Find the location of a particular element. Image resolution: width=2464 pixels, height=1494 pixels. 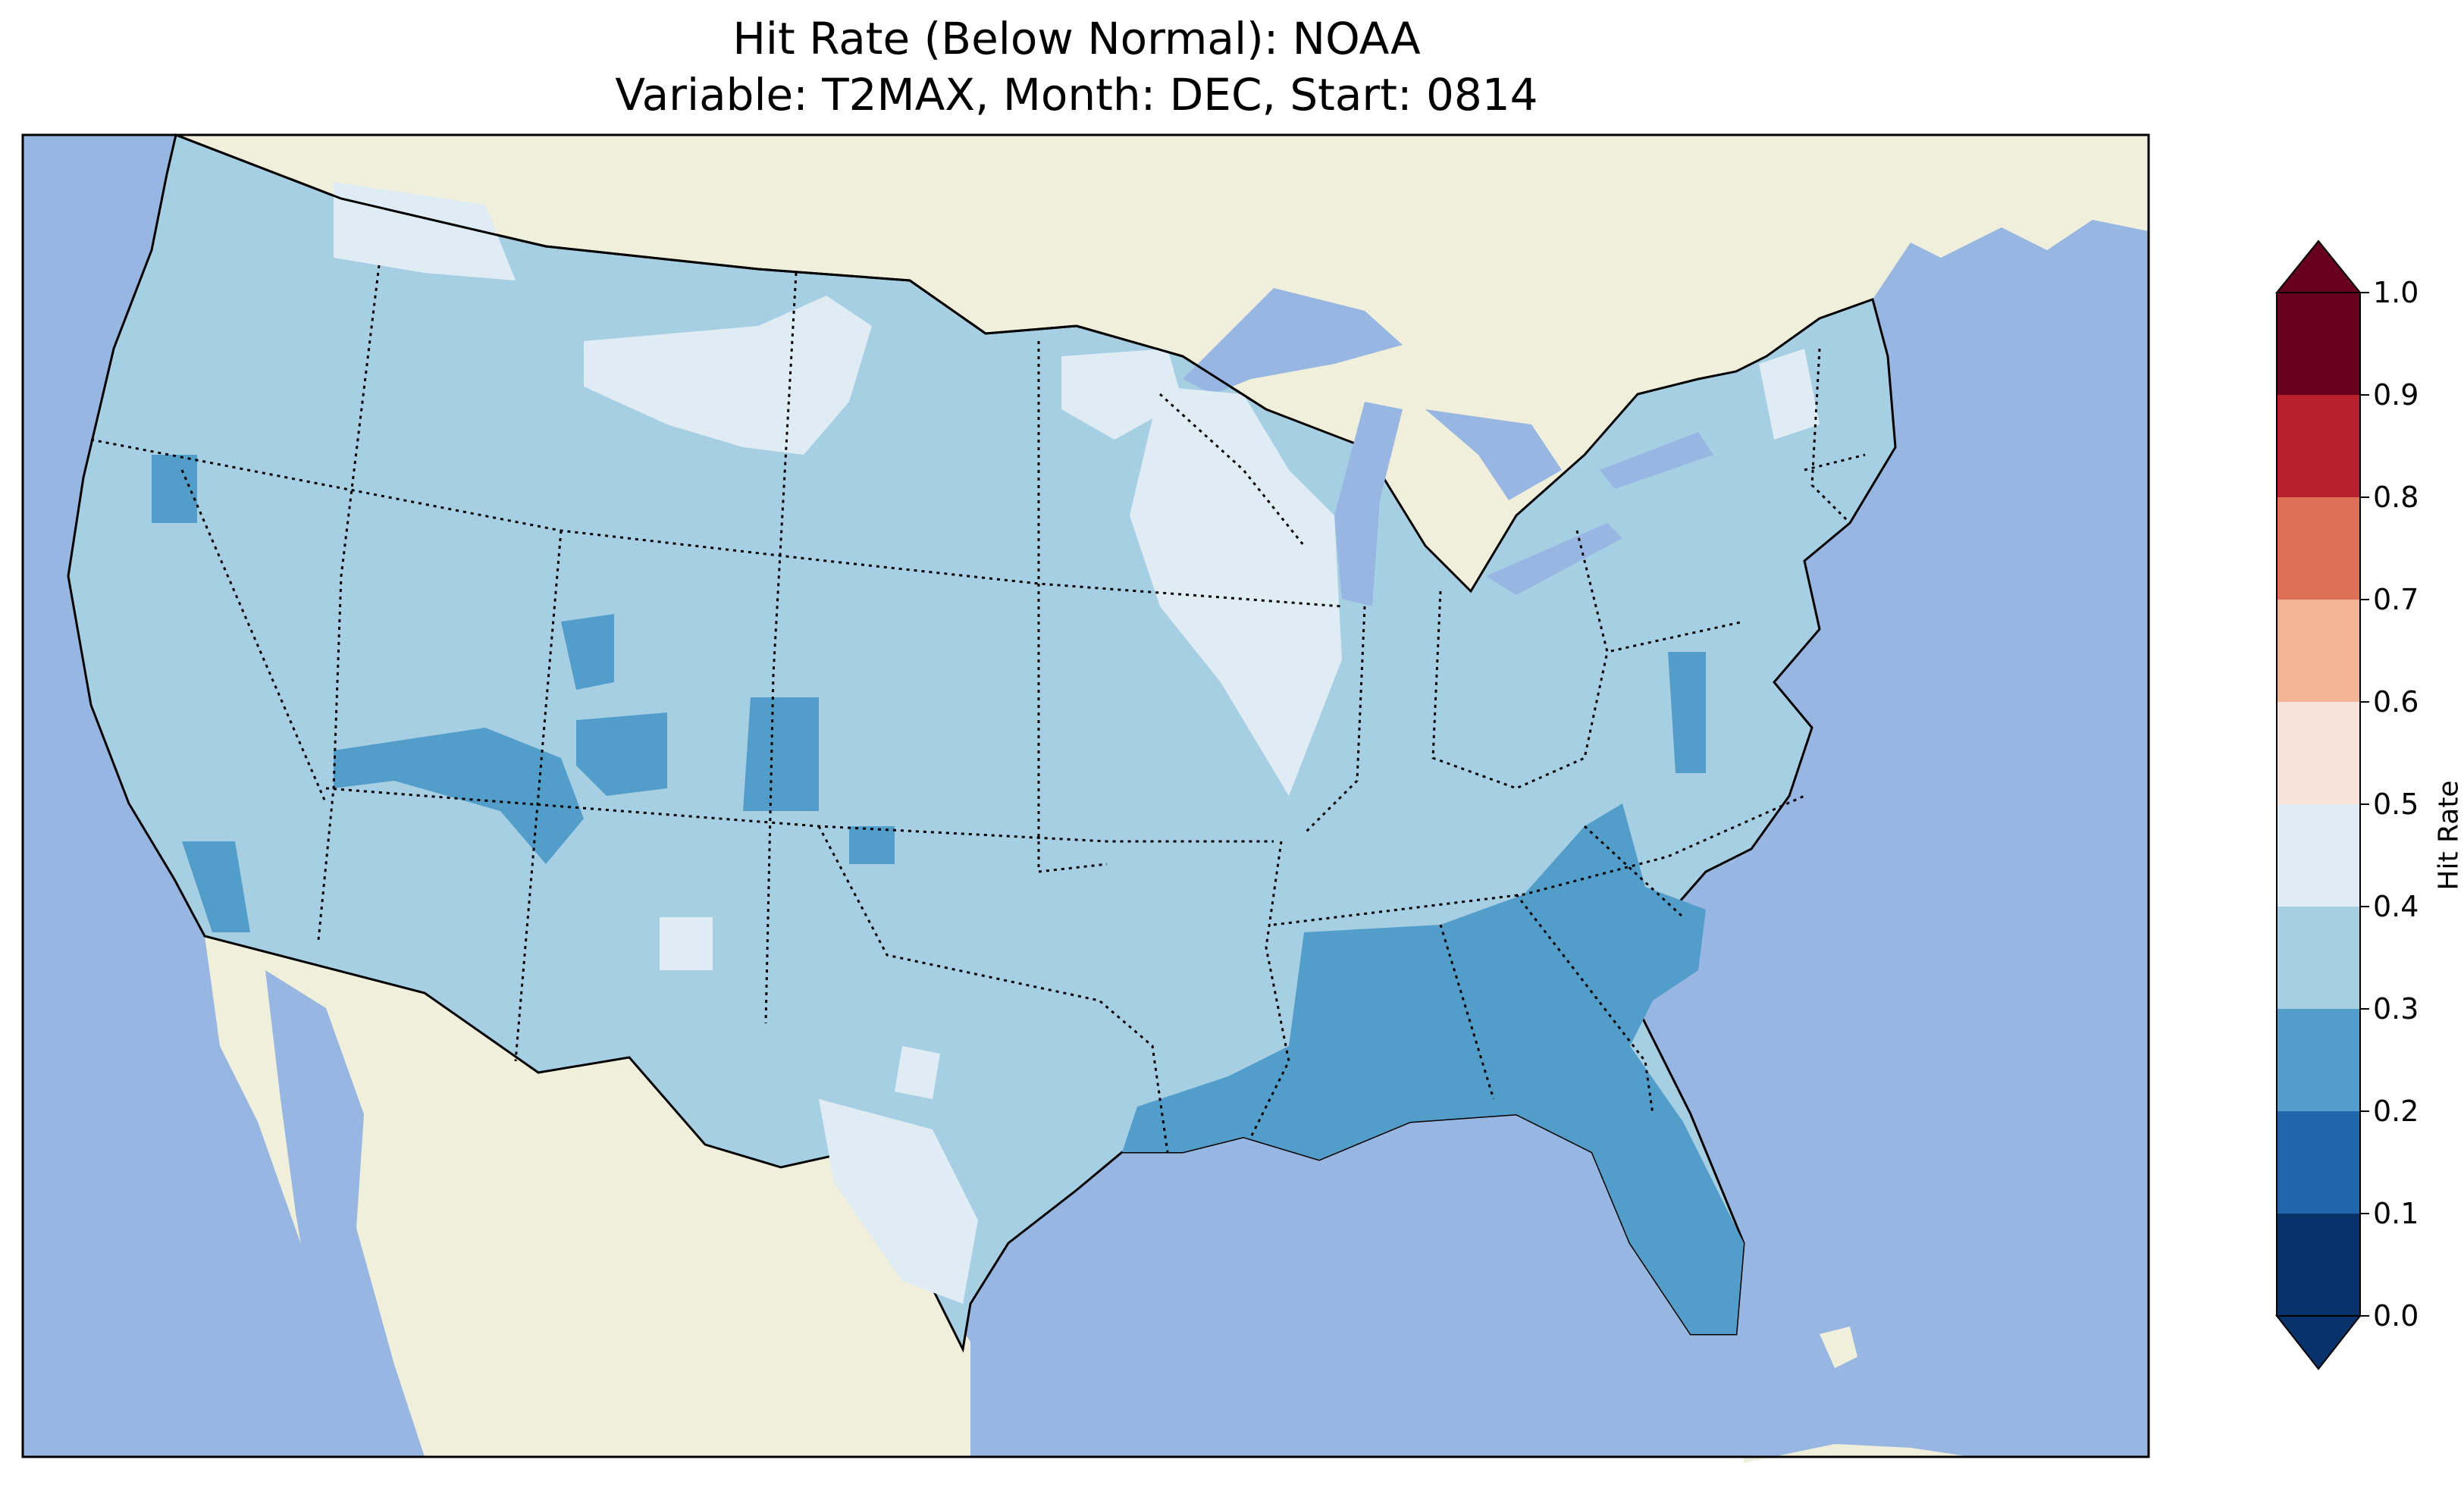

cuba-land is located at coordinates (1858, 1453).